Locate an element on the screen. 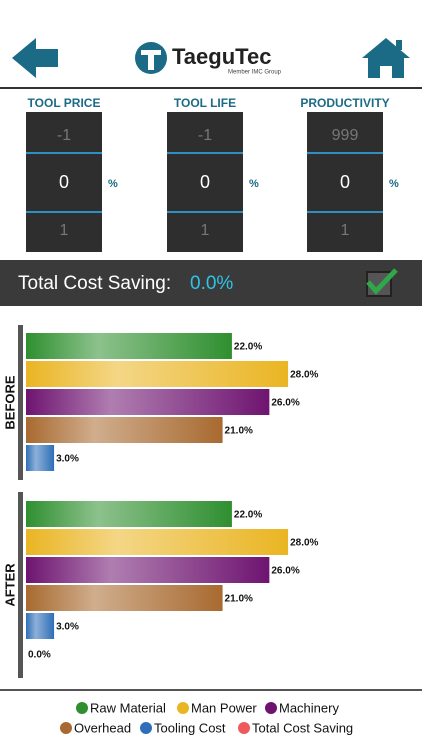 Image resolution: width=422 pixels, height=755 pixels. legend-label: Machinery is located at coordinates (309, 707).